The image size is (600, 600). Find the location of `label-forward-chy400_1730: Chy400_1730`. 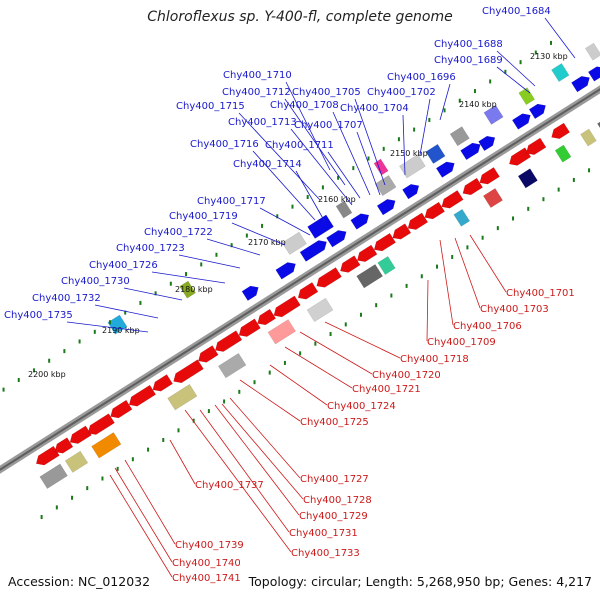

label-forward-chy400_1730: Chy400_1730 is located at coordinates (95, 281).